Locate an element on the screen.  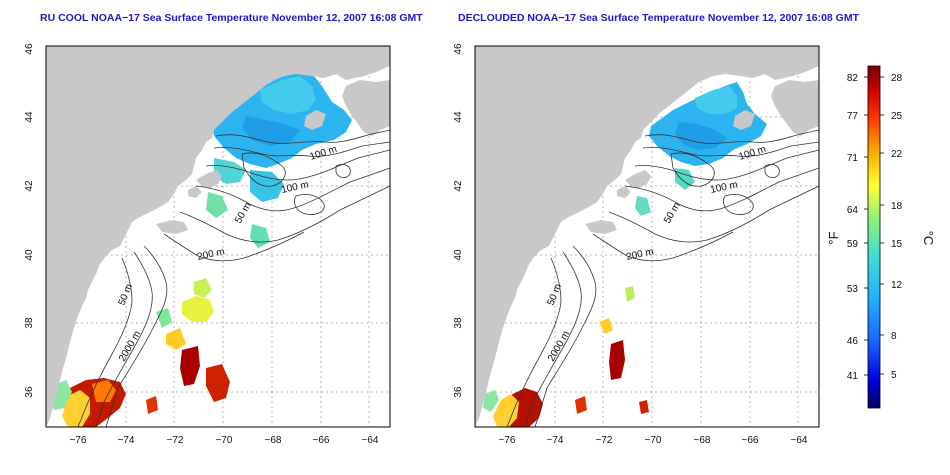
fahrenheit-tick-labels: 82 77 71 64 59 53 46 41 is located at coordinates (853, 227).